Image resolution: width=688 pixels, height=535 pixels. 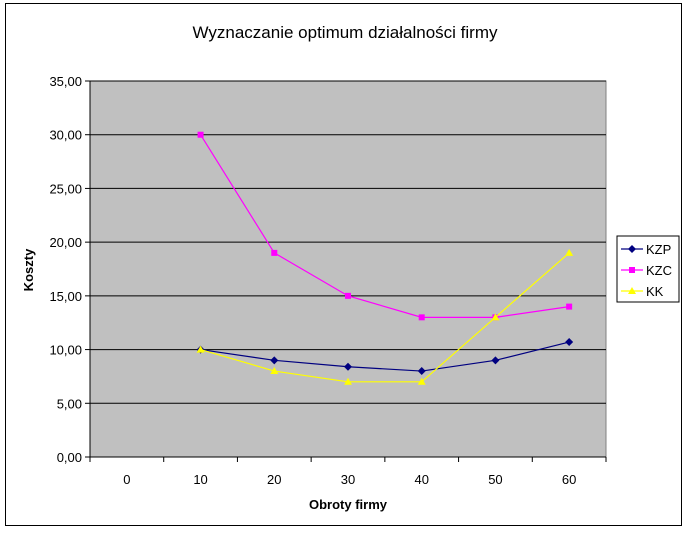 I want to click on y-tick-label: 5,00, so click(x=69, y=403).